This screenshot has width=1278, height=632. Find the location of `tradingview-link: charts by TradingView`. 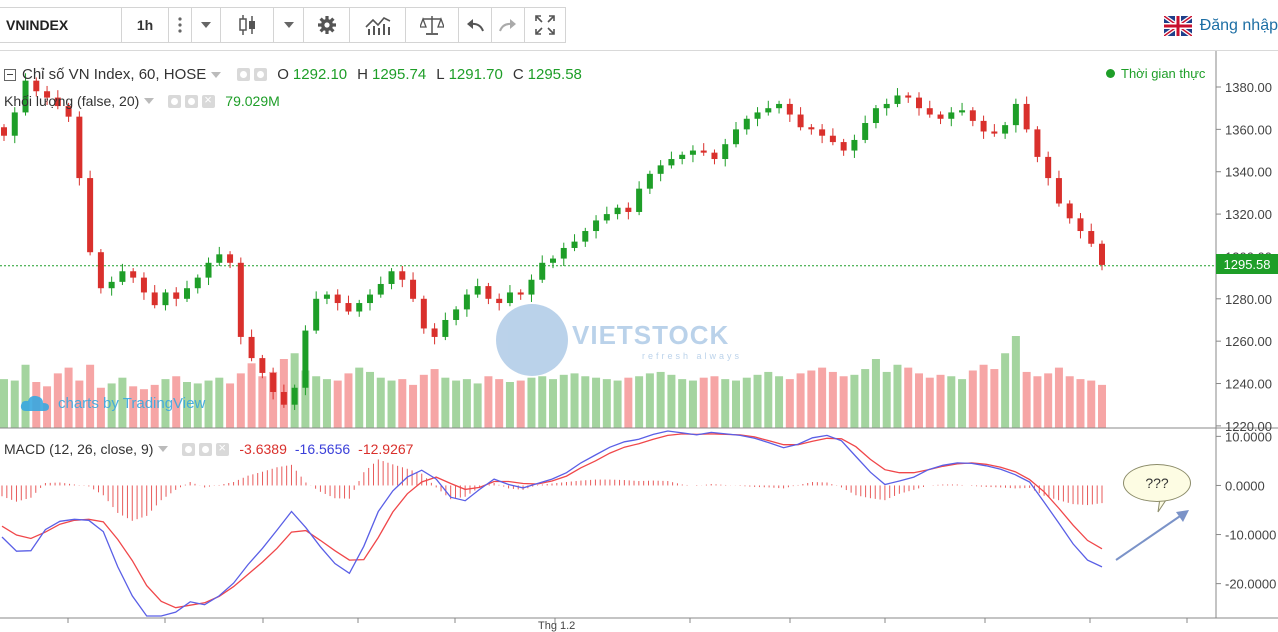

tradingview-link: charts by TradingView is located at coordinates (112, 403).